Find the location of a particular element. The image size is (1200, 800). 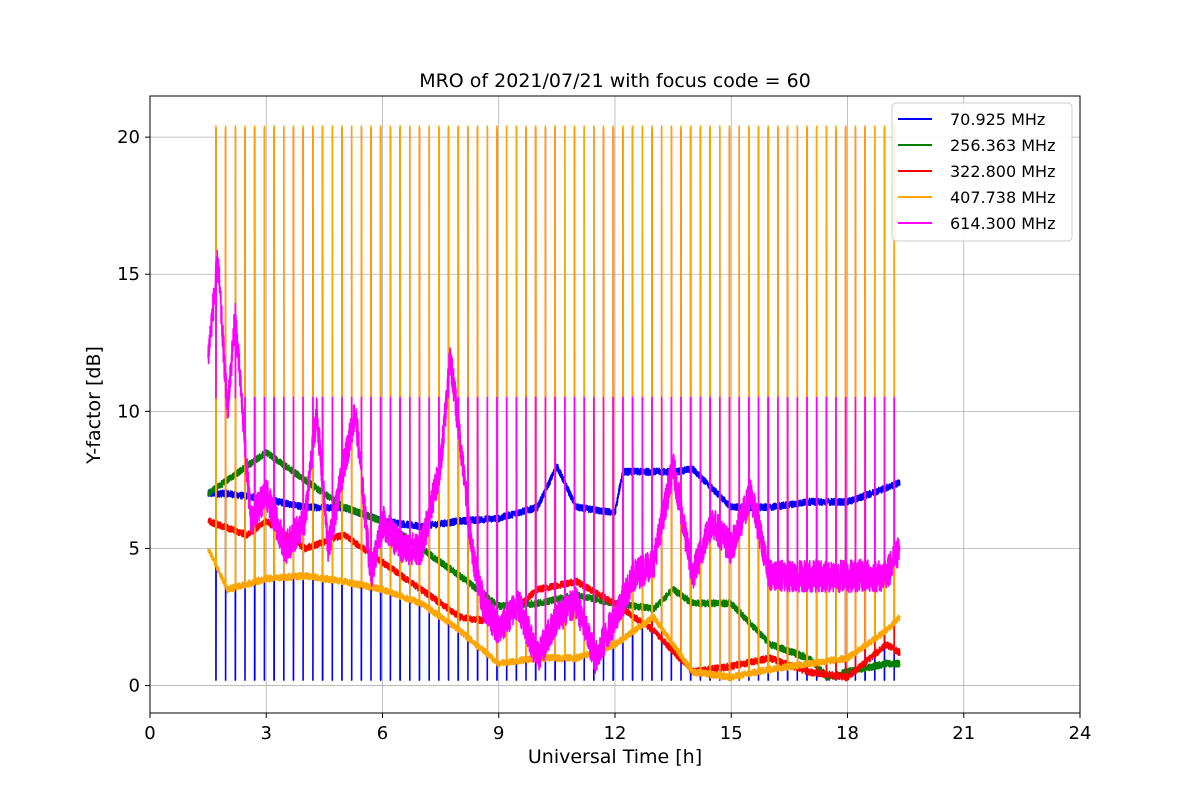

y-tick-label: 5 is located at coordinates (134, 548).